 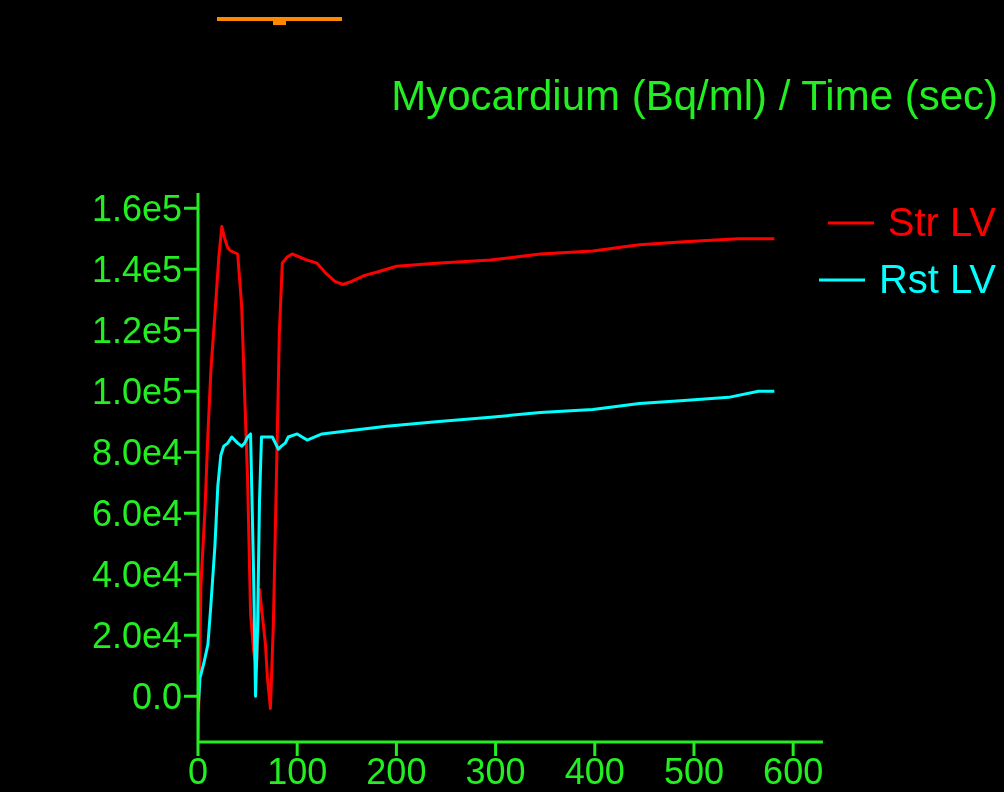 What do you see at coordinates (136, 209) in the screenshot?
I see `y-tick-label: 1.6e5` at bounding box center [136, 209].